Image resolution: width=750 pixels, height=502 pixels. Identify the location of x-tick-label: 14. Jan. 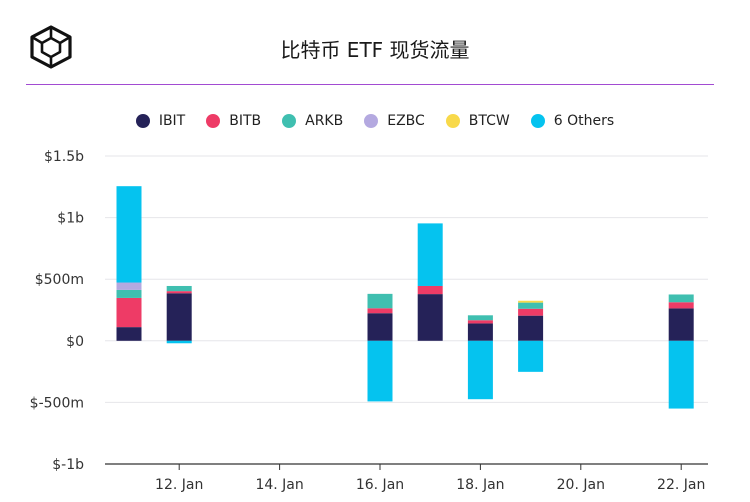
(279, 485).